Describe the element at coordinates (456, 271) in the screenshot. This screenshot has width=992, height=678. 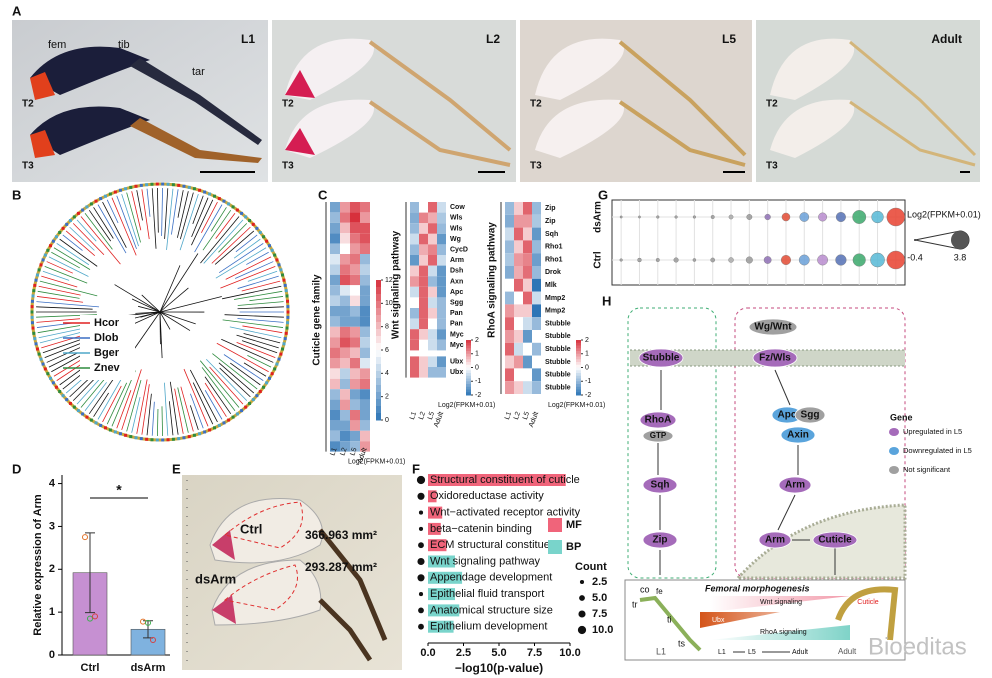
I see `gene-label: Dsh` at that location.